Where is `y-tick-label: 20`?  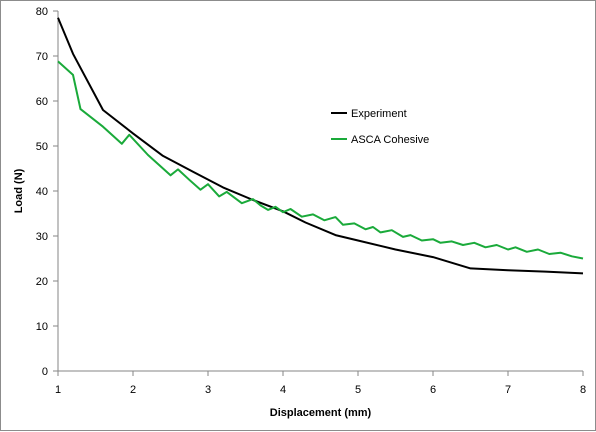
y-tick-label: 20 is located at coordinates (42, 282).